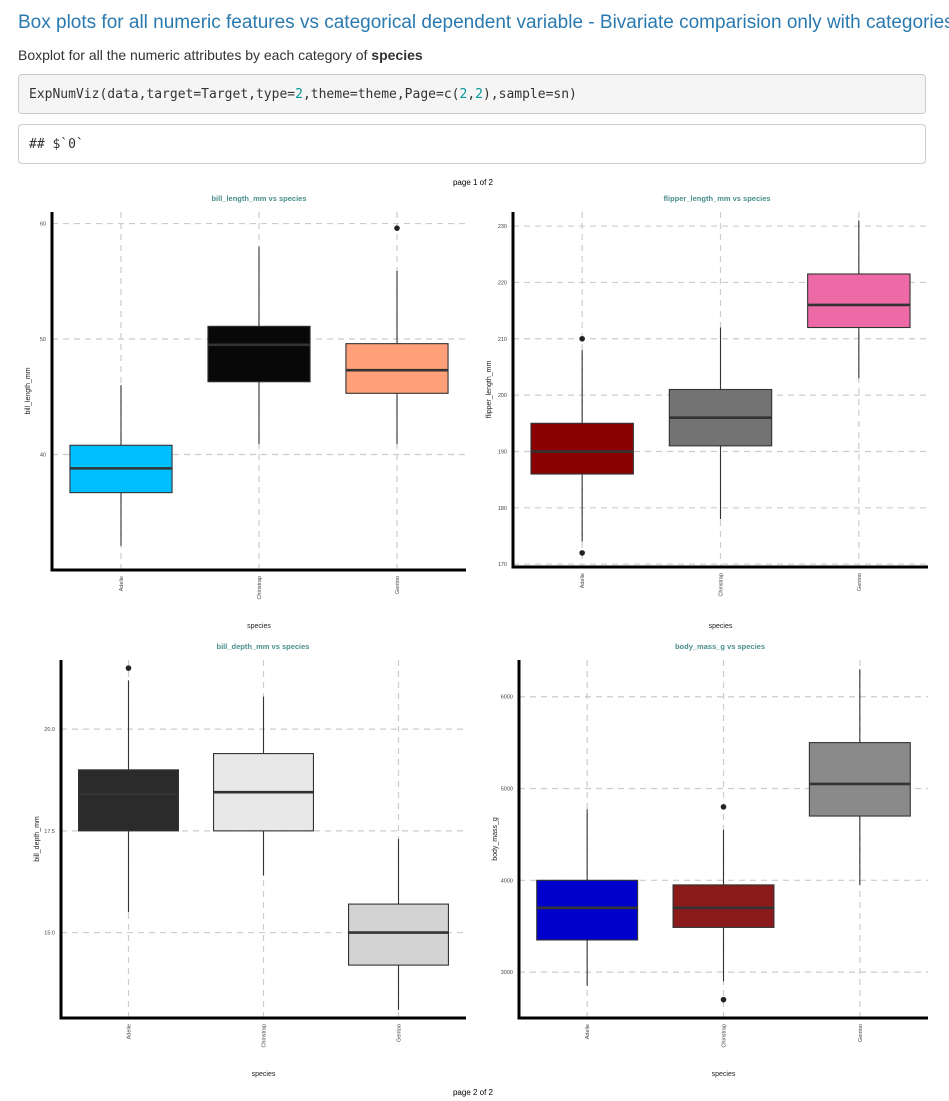  Describe the element at coordinates (43, 456) in the screenshot. I see `y-tick-label: 40` at that location.